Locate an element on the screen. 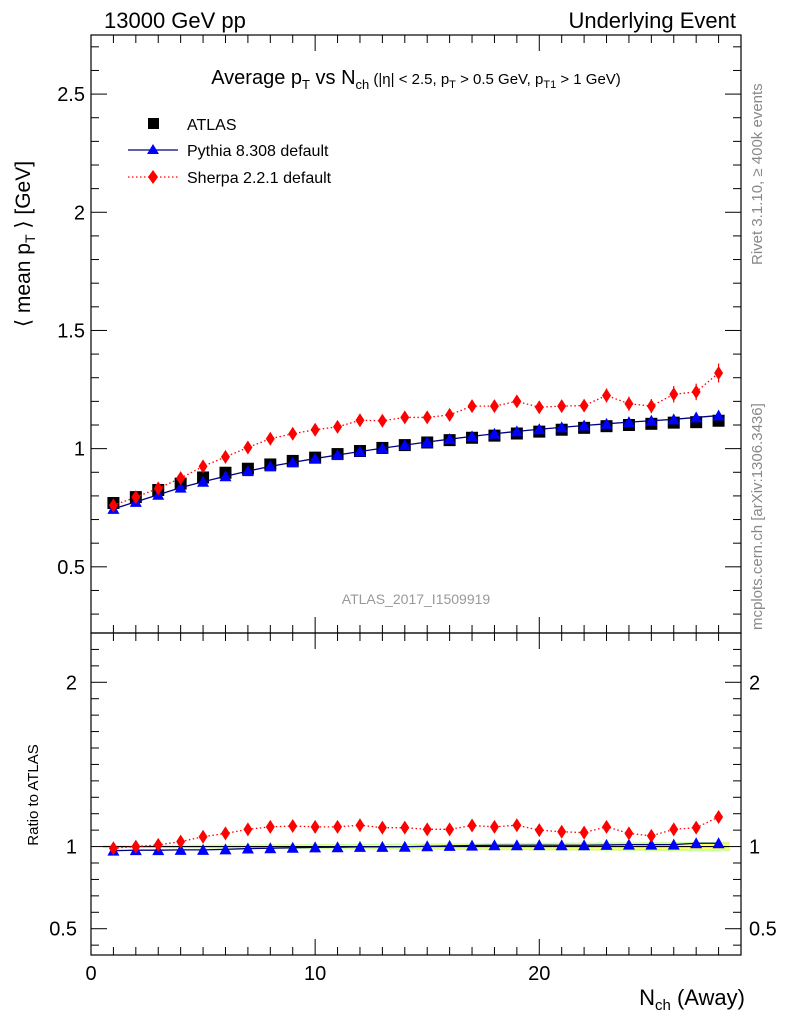  main-y-tick-label: 0.5 is located at coordinates (71, 568).